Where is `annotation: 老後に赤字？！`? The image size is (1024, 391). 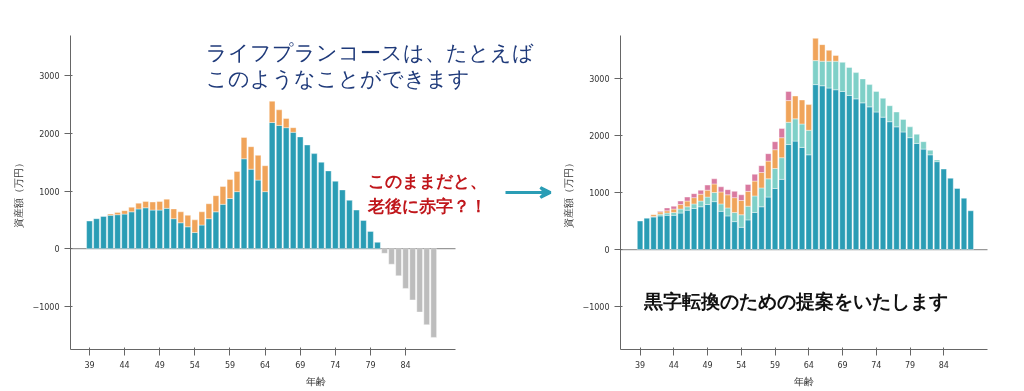 annotation: 老後に赤字？！ is located at coordinates (426, 205).